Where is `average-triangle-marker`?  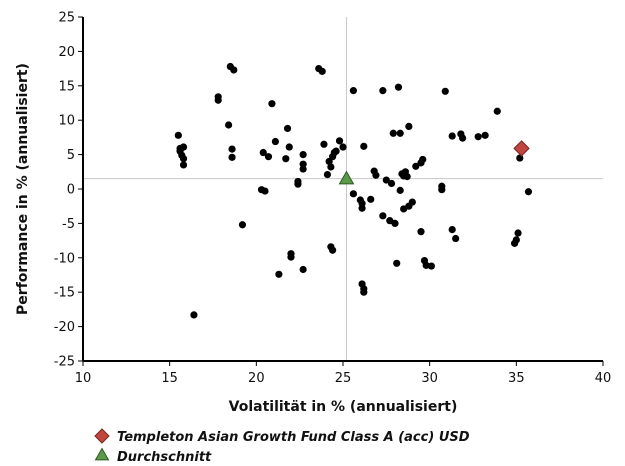 average-triangle-marker is located at coordinates (346, 177).